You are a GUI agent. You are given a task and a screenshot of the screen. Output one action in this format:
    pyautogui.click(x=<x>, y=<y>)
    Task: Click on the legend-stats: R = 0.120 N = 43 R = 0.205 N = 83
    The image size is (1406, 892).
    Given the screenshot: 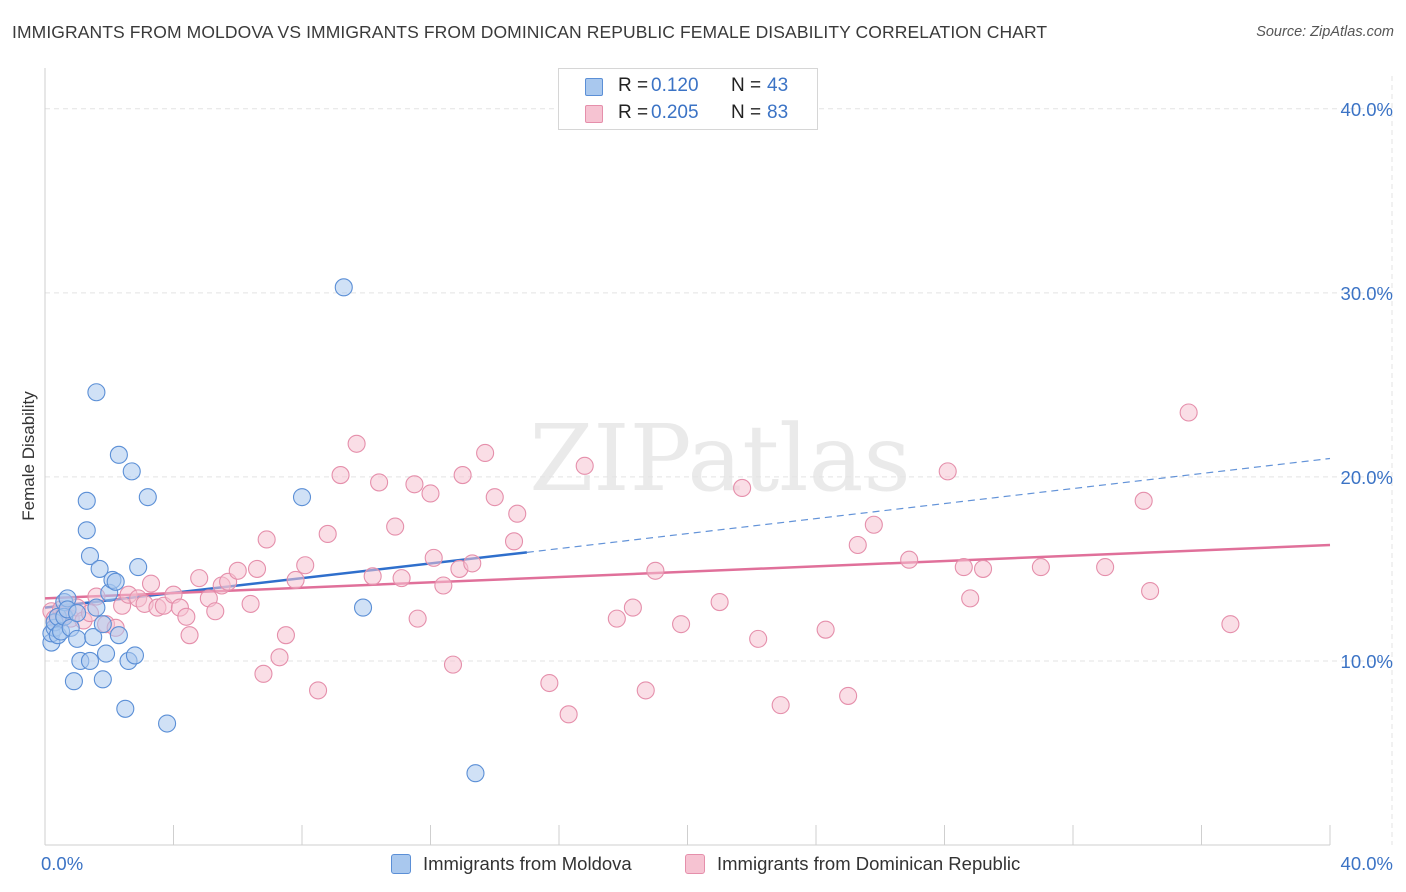 What is the action you would take?
    pyautogui.click(x=688, y=99)
    